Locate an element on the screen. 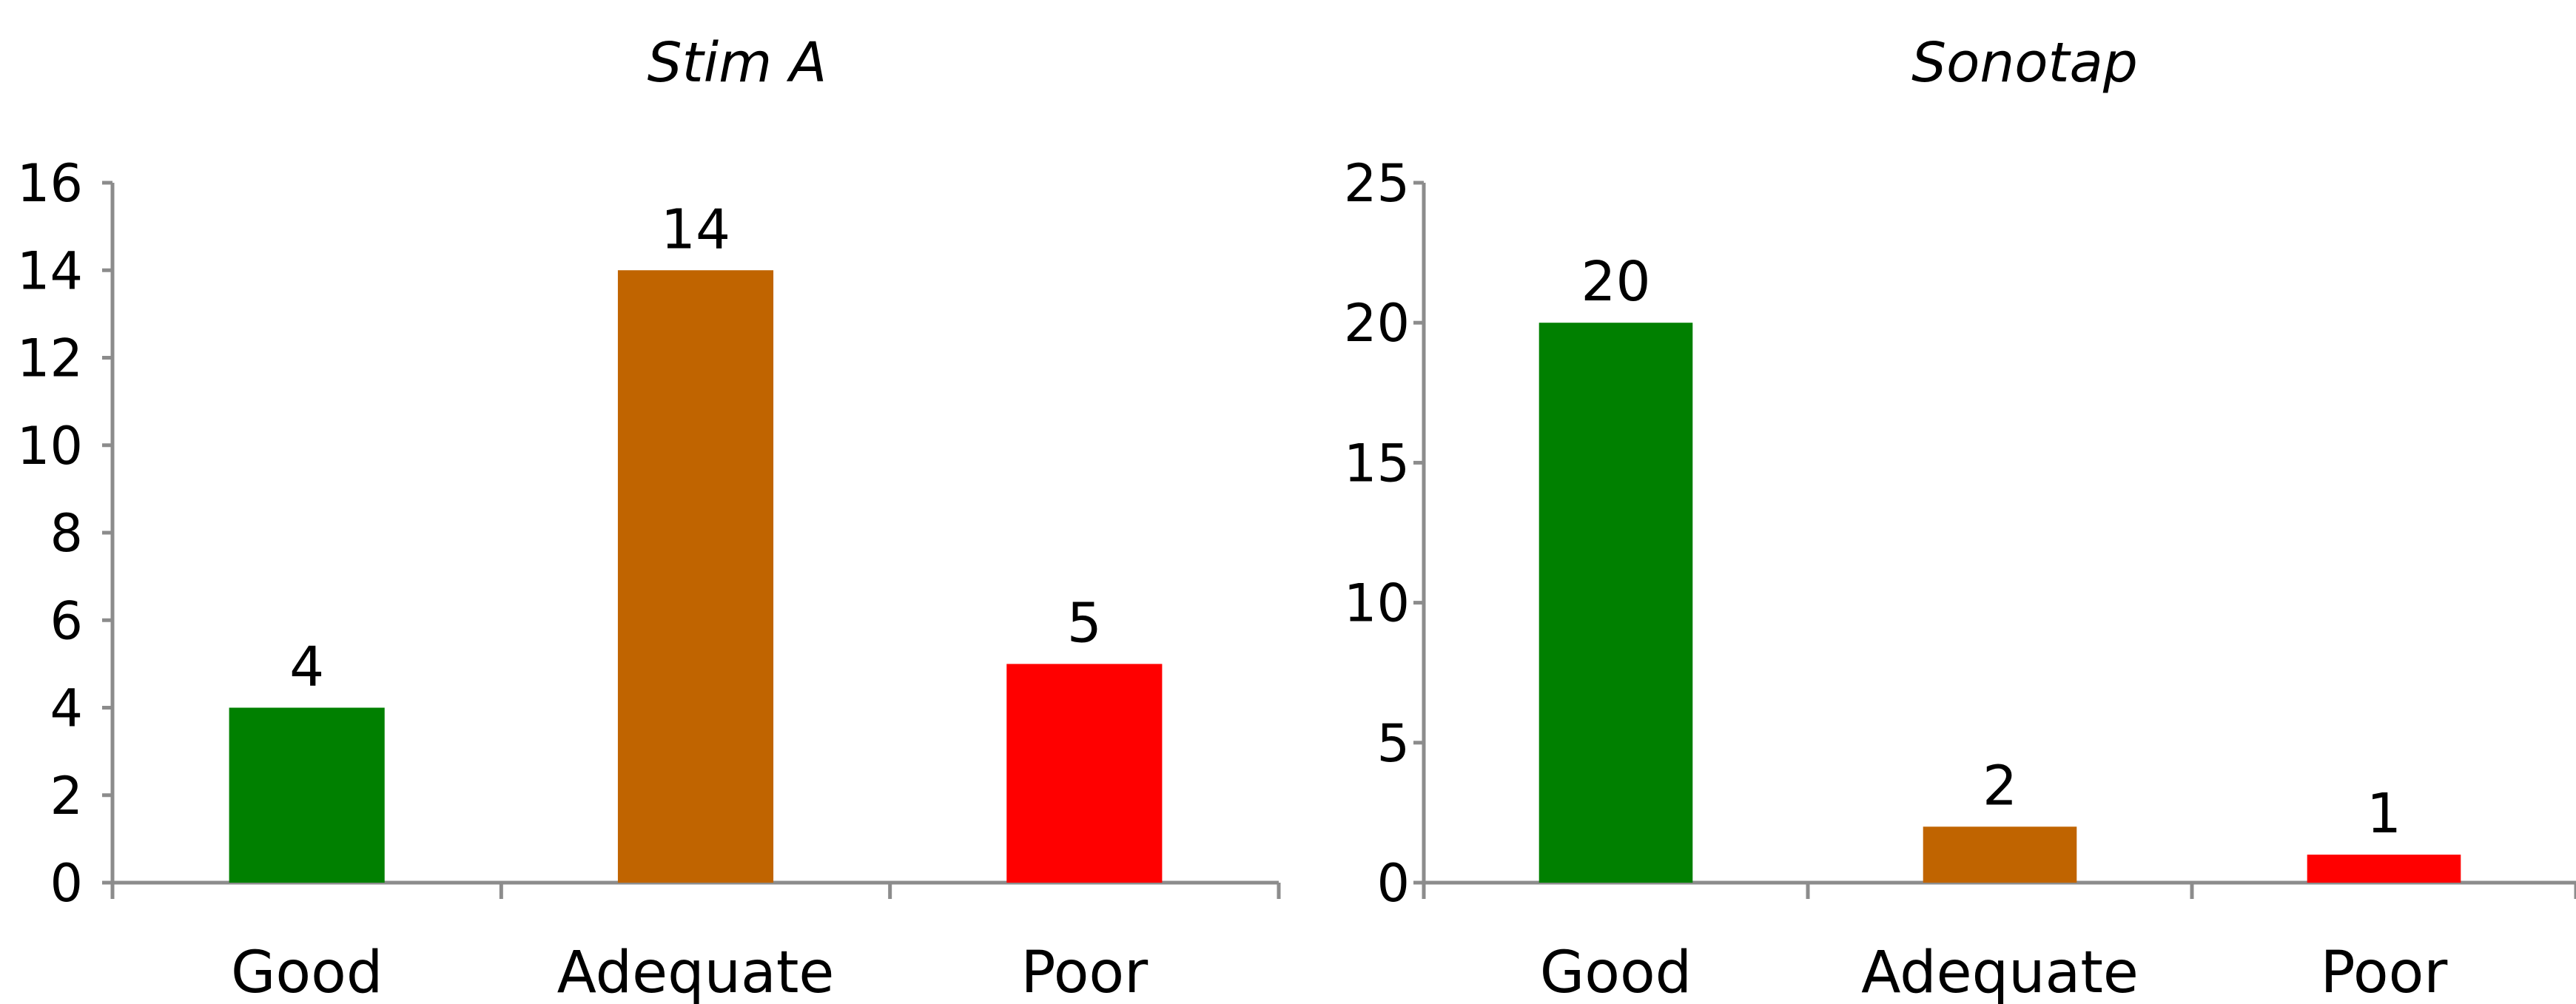 Image resolution: width=2576 pixels, height=1004 pixels. data-label: 4 is located at coordinates (306, 667).